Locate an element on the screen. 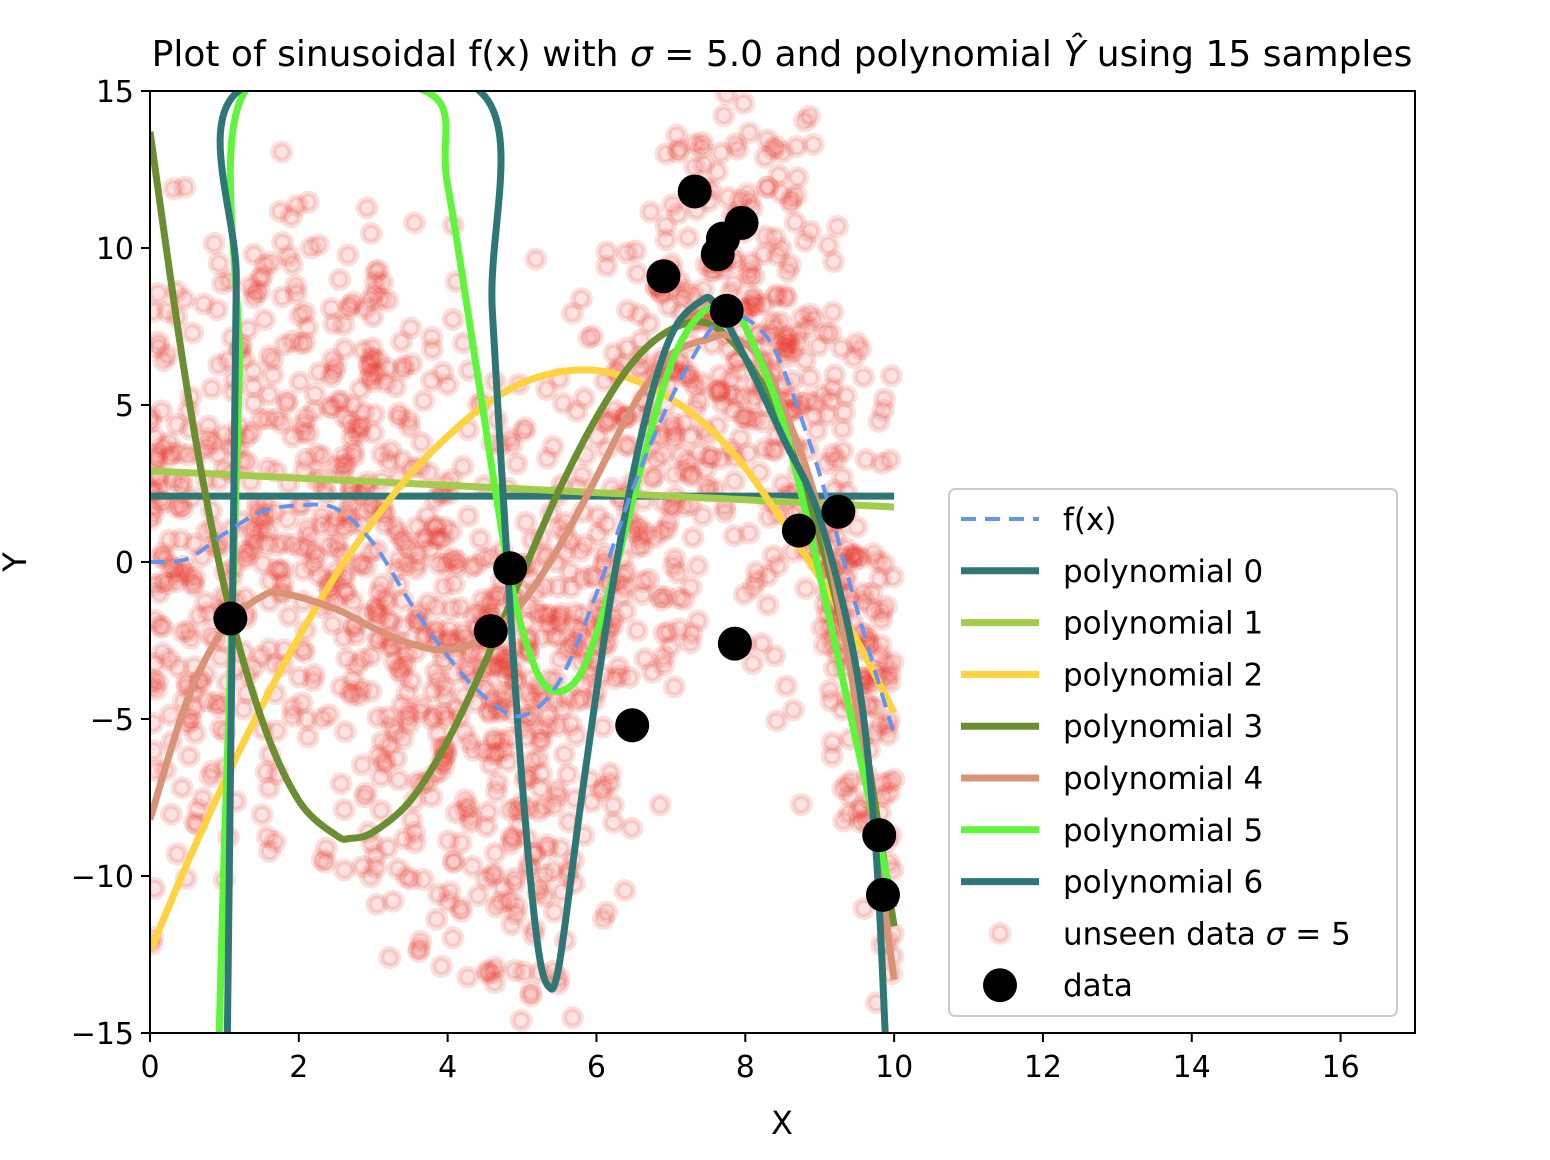 This screenshot has height=1160, width=1550. x-tick-label: 12 is located at coordinates (1043, 1067).